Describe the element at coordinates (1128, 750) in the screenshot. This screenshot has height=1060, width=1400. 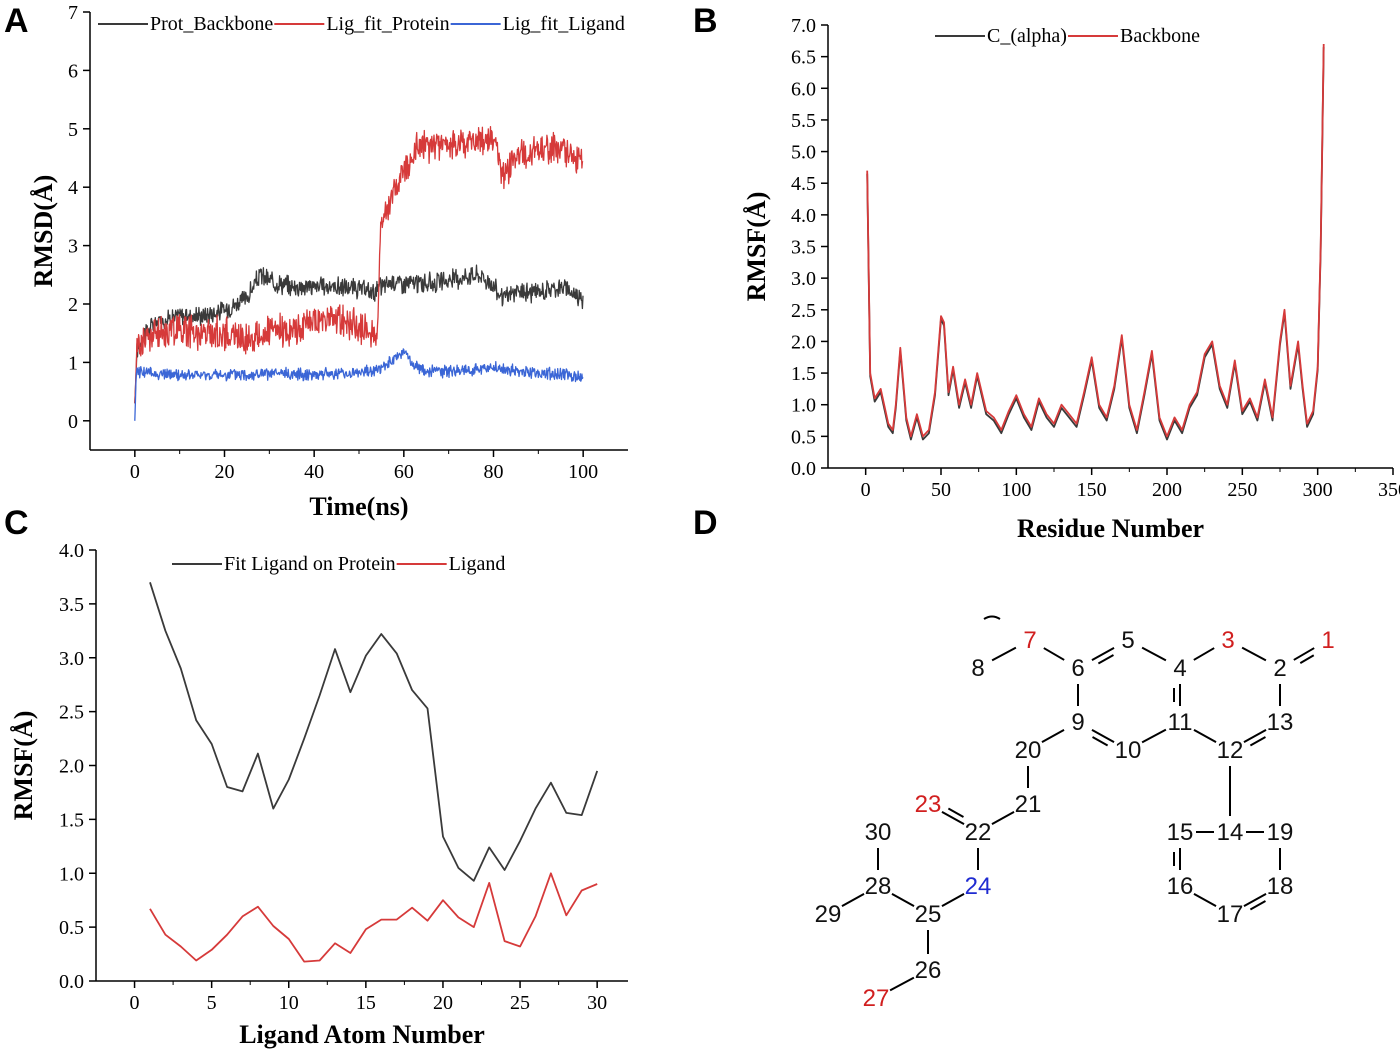
I see `atom-label-10: 10` at that location.